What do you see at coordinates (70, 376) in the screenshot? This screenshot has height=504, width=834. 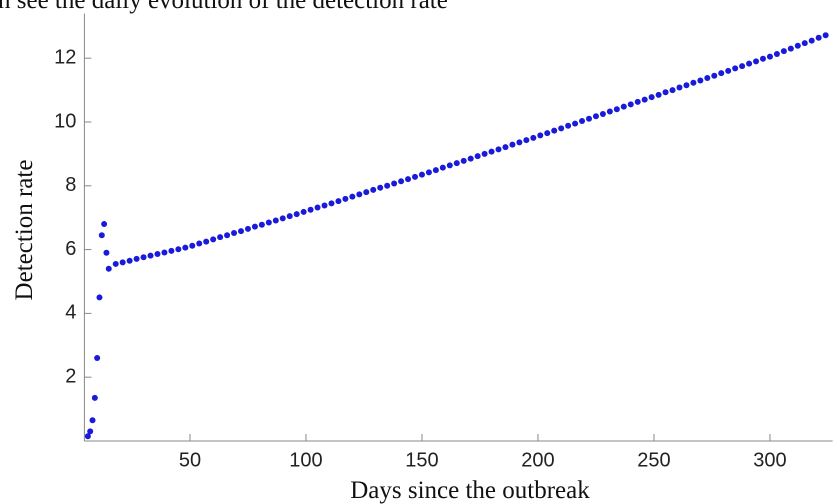 I see `y-tick-label: 2` at bounding box center [70, 376].